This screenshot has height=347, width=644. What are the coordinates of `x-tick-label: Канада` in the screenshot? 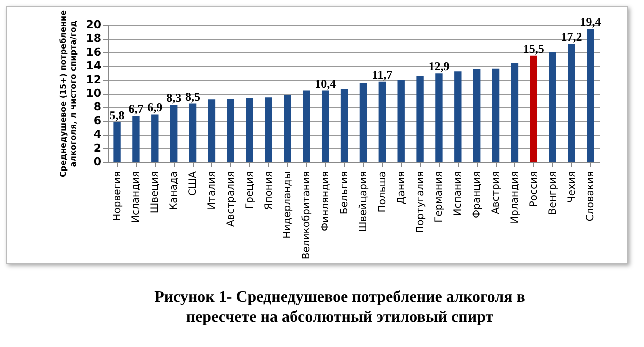 It's located at (174, 191).